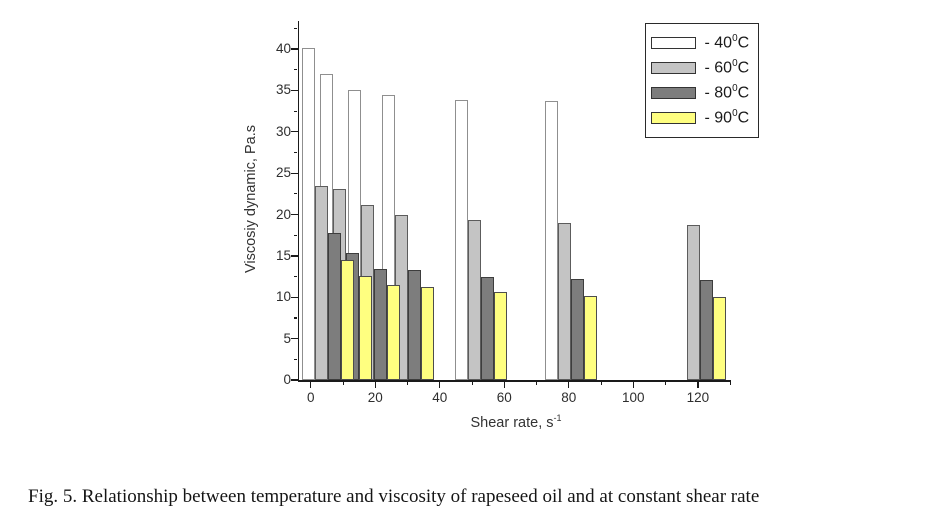 The image size is (935, 526). Describe the element at coordinates (283, 297) in the screenshot. I see `y-tick-label: 10` at that location.